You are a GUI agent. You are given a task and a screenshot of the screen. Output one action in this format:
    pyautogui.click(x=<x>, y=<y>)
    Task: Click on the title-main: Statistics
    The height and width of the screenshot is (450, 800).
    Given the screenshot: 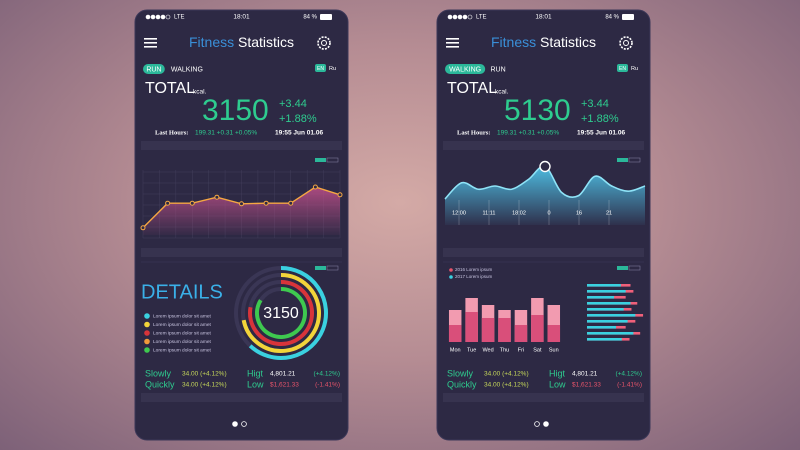 What is the action you would take?
    pyautogui.click(x=568, y=42)
    